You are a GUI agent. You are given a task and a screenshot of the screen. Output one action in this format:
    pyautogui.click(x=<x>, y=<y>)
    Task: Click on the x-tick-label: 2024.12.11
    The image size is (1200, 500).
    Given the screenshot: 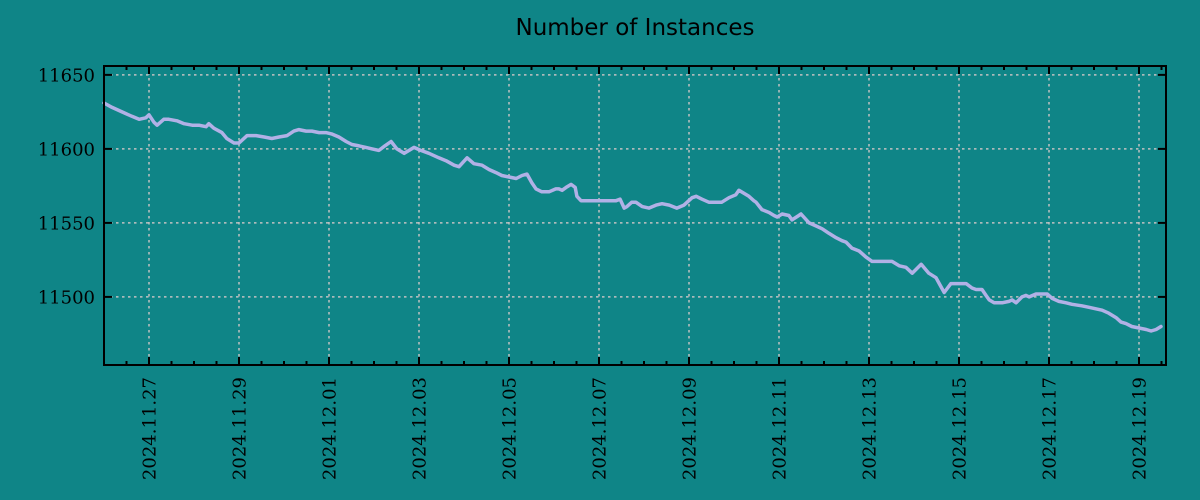 What is the action you would take?
    pyautogui.click(x=780, y=428)
    